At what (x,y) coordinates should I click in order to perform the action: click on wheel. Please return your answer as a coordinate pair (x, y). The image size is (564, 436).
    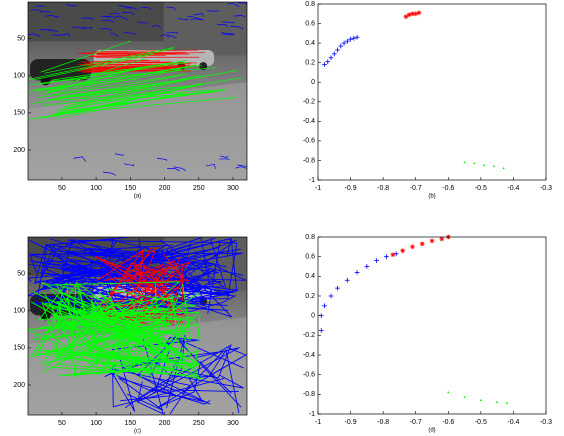
    Looking at the image, I should click on (45, 315).